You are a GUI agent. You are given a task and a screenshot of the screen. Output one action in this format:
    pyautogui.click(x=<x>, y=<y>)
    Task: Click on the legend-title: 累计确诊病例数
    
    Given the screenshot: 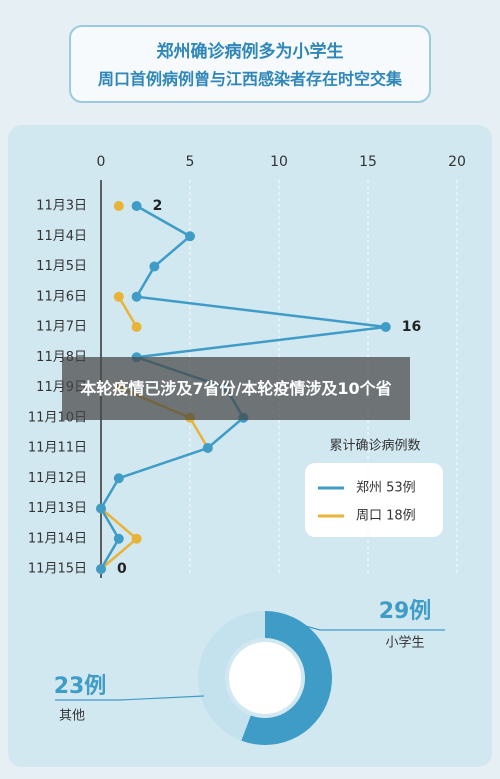 What is the action you would take?
    pyautogui.click(x=374, y=446)
    